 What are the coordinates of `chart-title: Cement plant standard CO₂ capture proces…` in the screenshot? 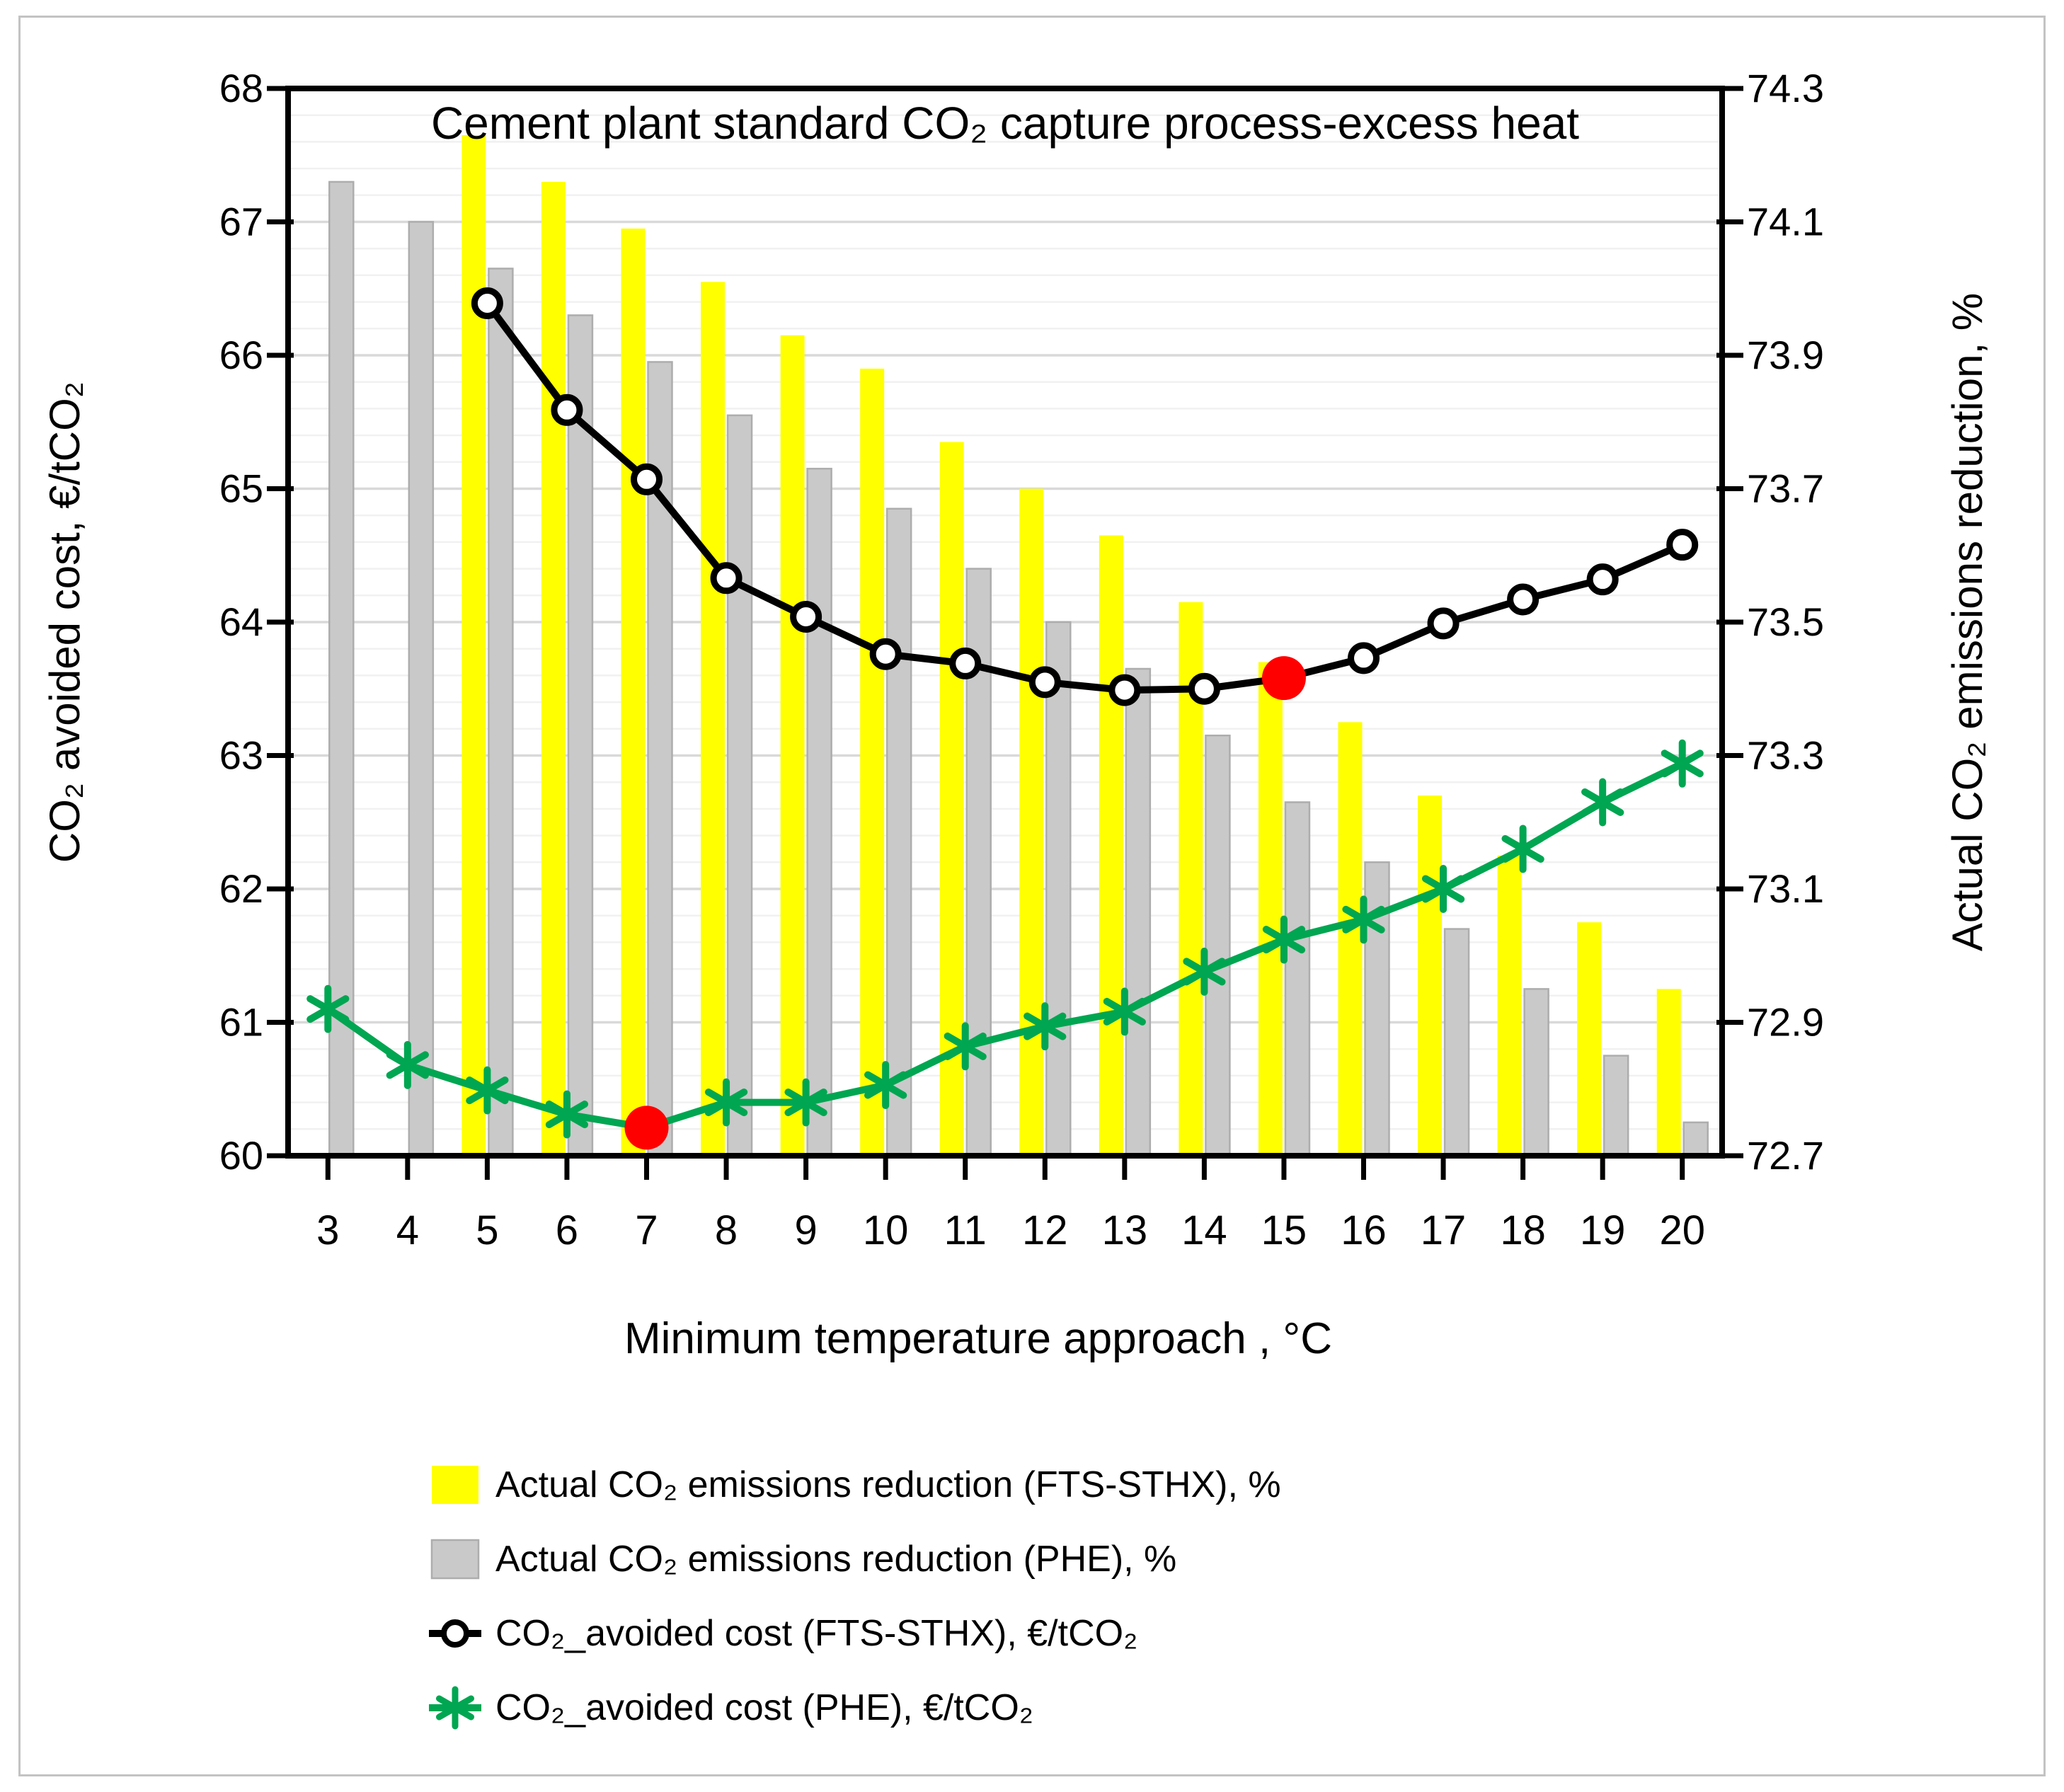 It's located at (1005, 124).